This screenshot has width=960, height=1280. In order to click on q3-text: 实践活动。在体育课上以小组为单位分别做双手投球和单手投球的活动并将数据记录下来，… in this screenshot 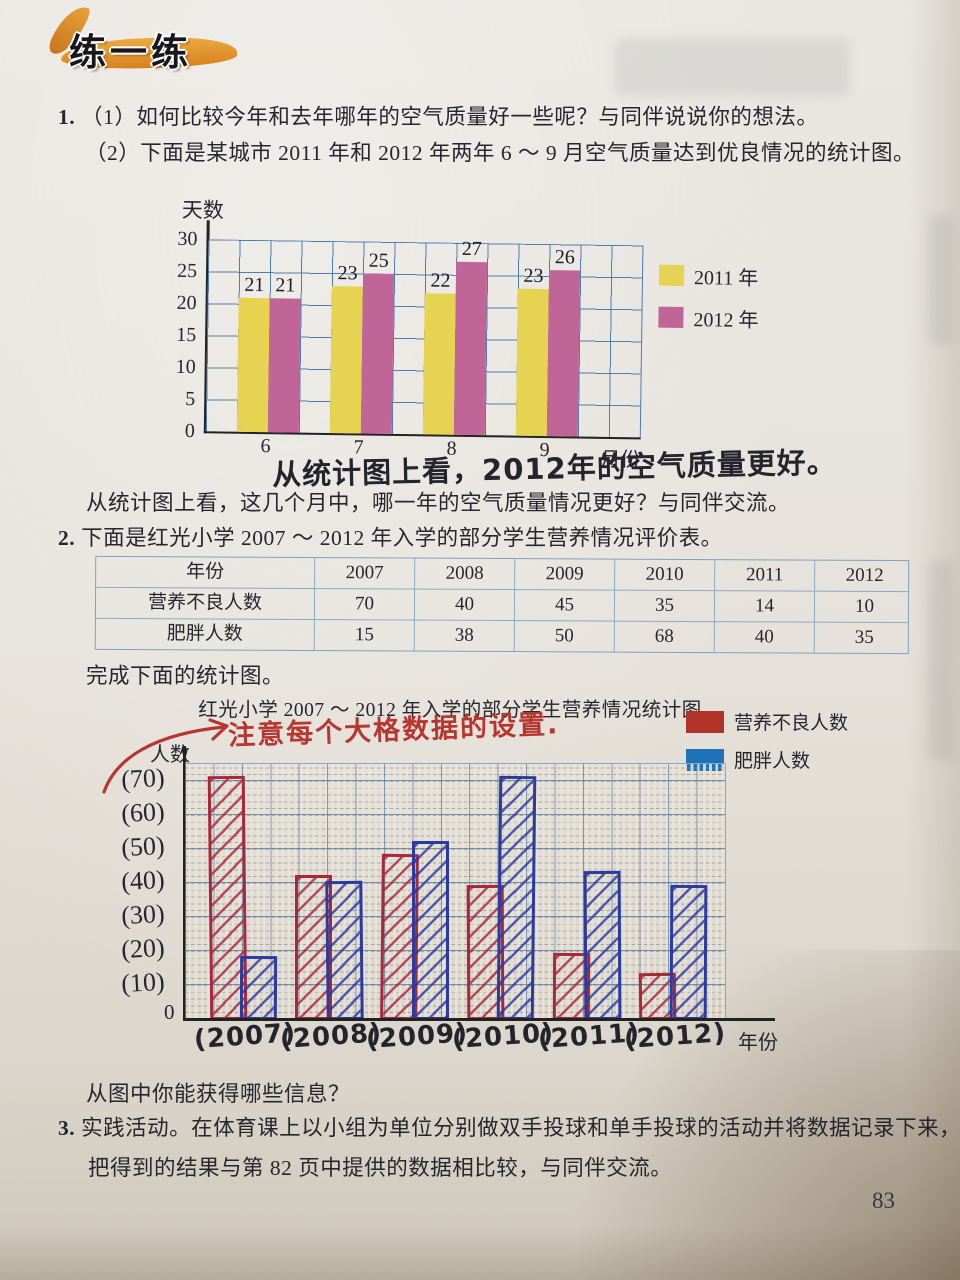, I will do `click(520, 1148)`.